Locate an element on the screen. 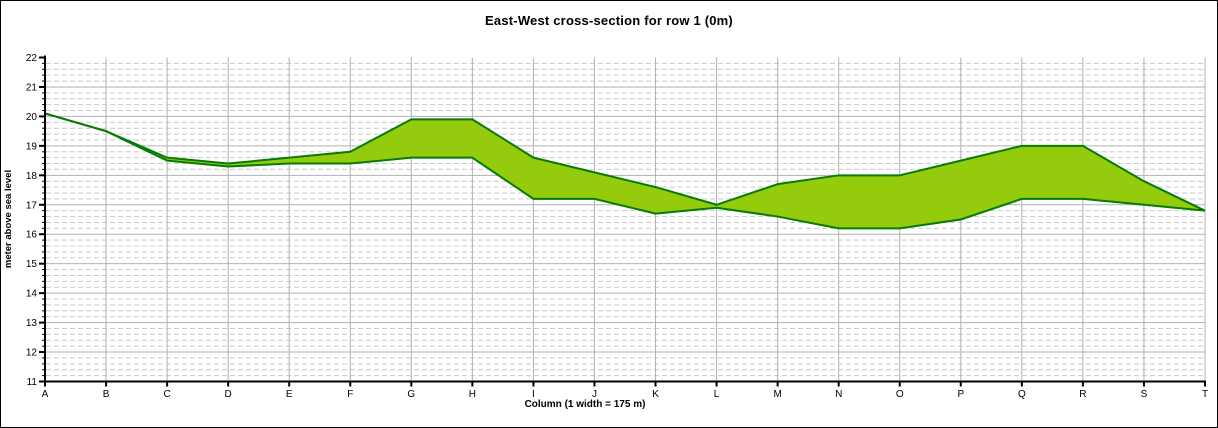  y-tick-label: 22 is located at coordinates (32, 58).